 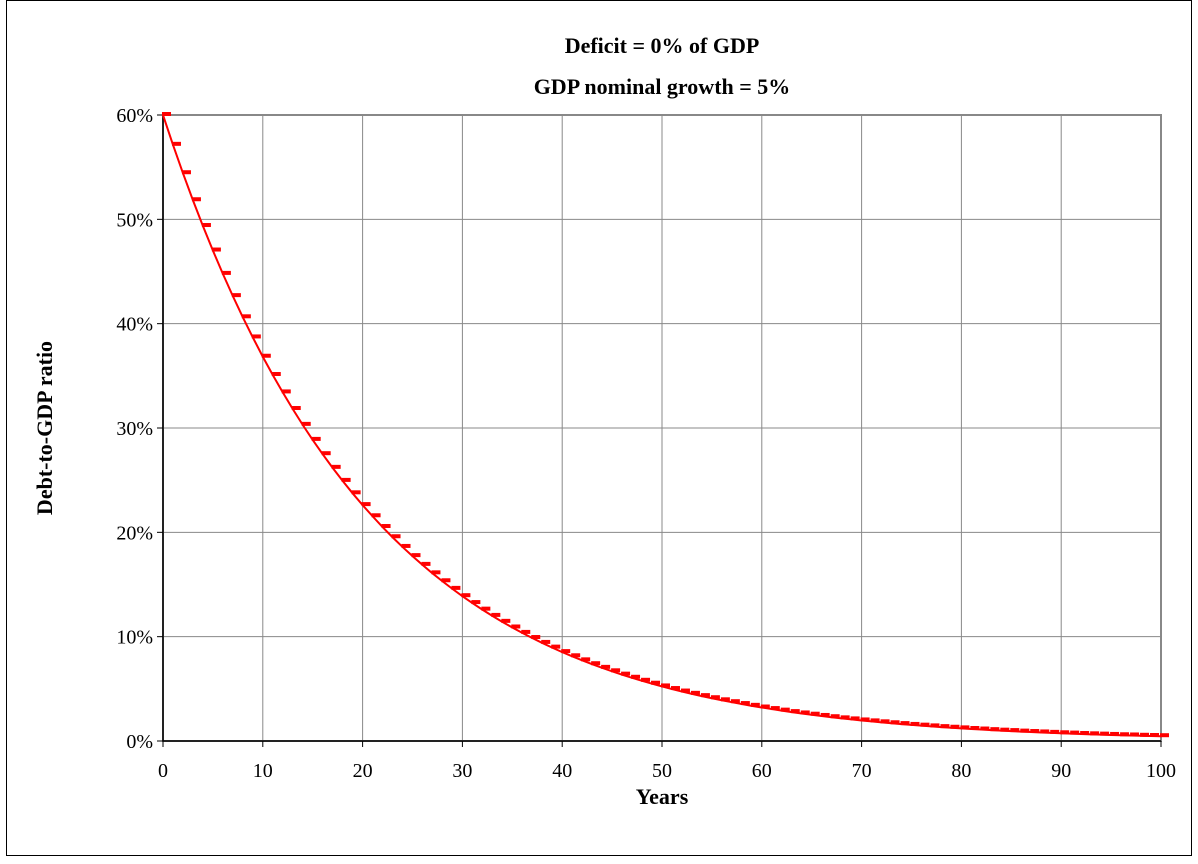 What do you see at coordinates (139, 742) in the screenshot?
I see `y-tick-label: 0%` at bounding box center [139, 742].